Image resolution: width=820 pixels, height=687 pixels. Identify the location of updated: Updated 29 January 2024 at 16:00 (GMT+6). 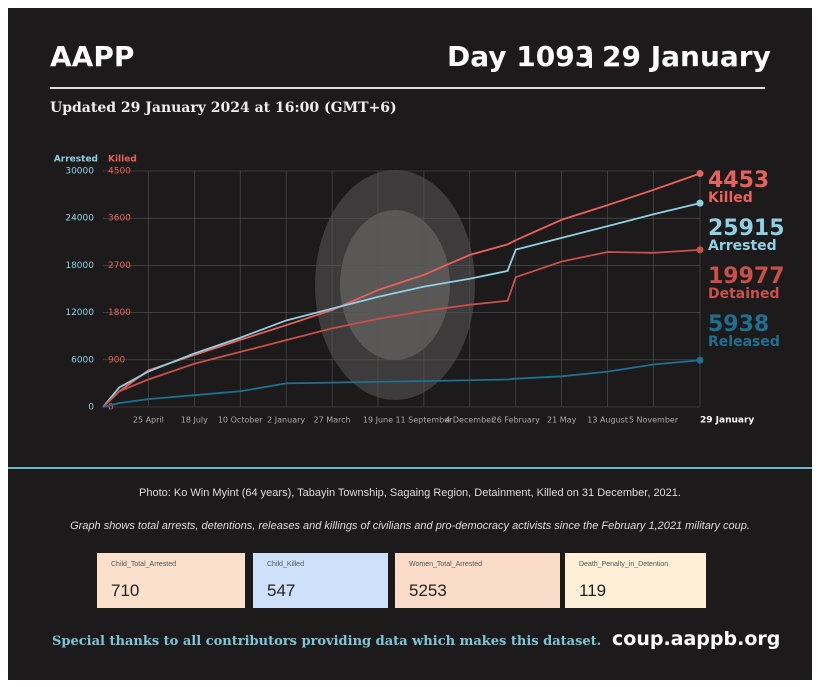
(223, 108).